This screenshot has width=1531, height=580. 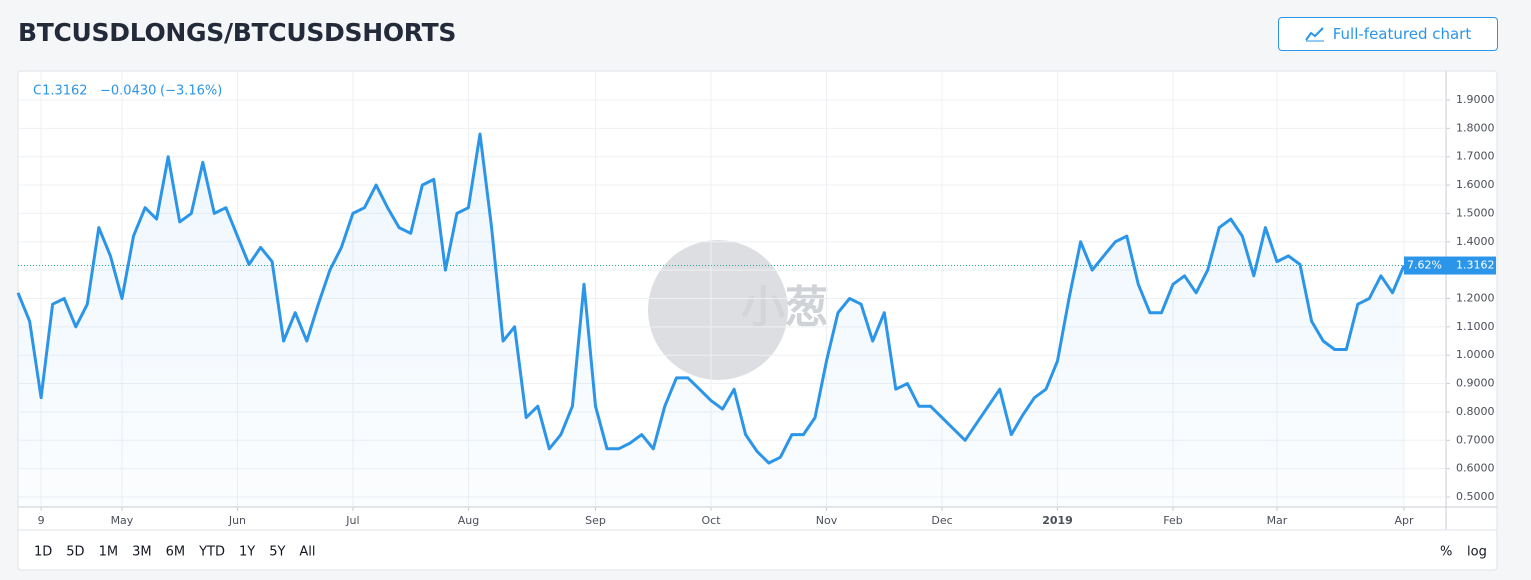 What do you see at coordinates (468, 520) in the screenshot?
I see `x-tick-label: Aug` at bounding box center [468, 520].